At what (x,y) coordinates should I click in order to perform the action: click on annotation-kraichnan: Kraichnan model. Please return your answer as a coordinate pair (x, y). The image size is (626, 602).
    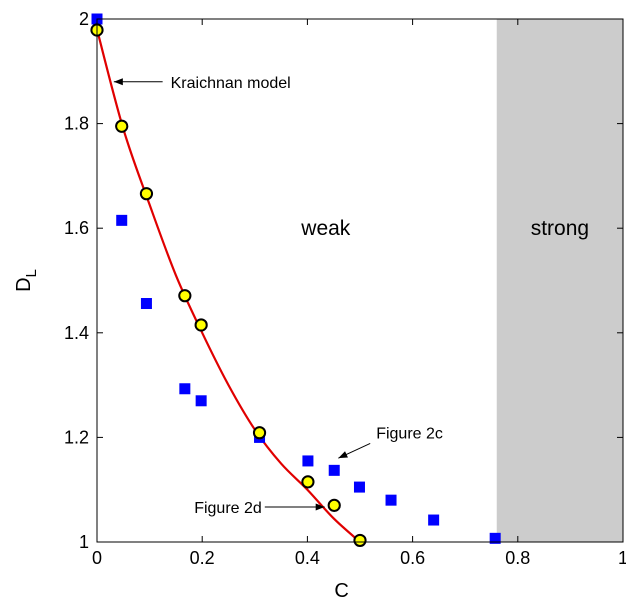
    Looking at the image, I should click on (231, 83).